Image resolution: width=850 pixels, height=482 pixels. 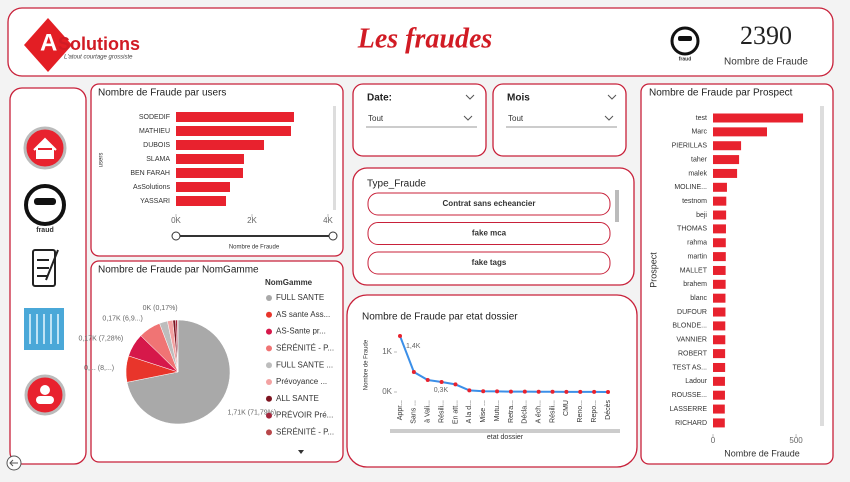 I want to click on legend-scroll, so click(x=301, y=452).